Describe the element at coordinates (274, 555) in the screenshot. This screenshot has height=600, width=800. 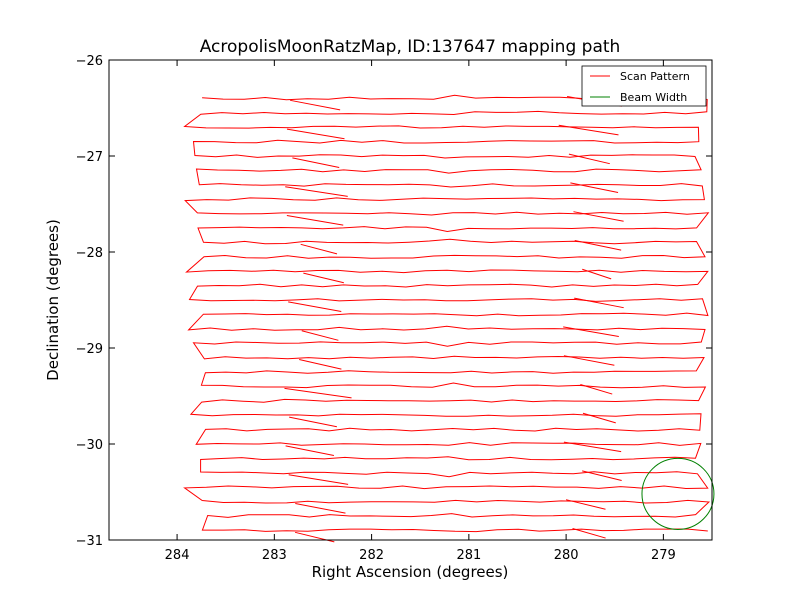
I see `x-tick-label: 283` at that location.